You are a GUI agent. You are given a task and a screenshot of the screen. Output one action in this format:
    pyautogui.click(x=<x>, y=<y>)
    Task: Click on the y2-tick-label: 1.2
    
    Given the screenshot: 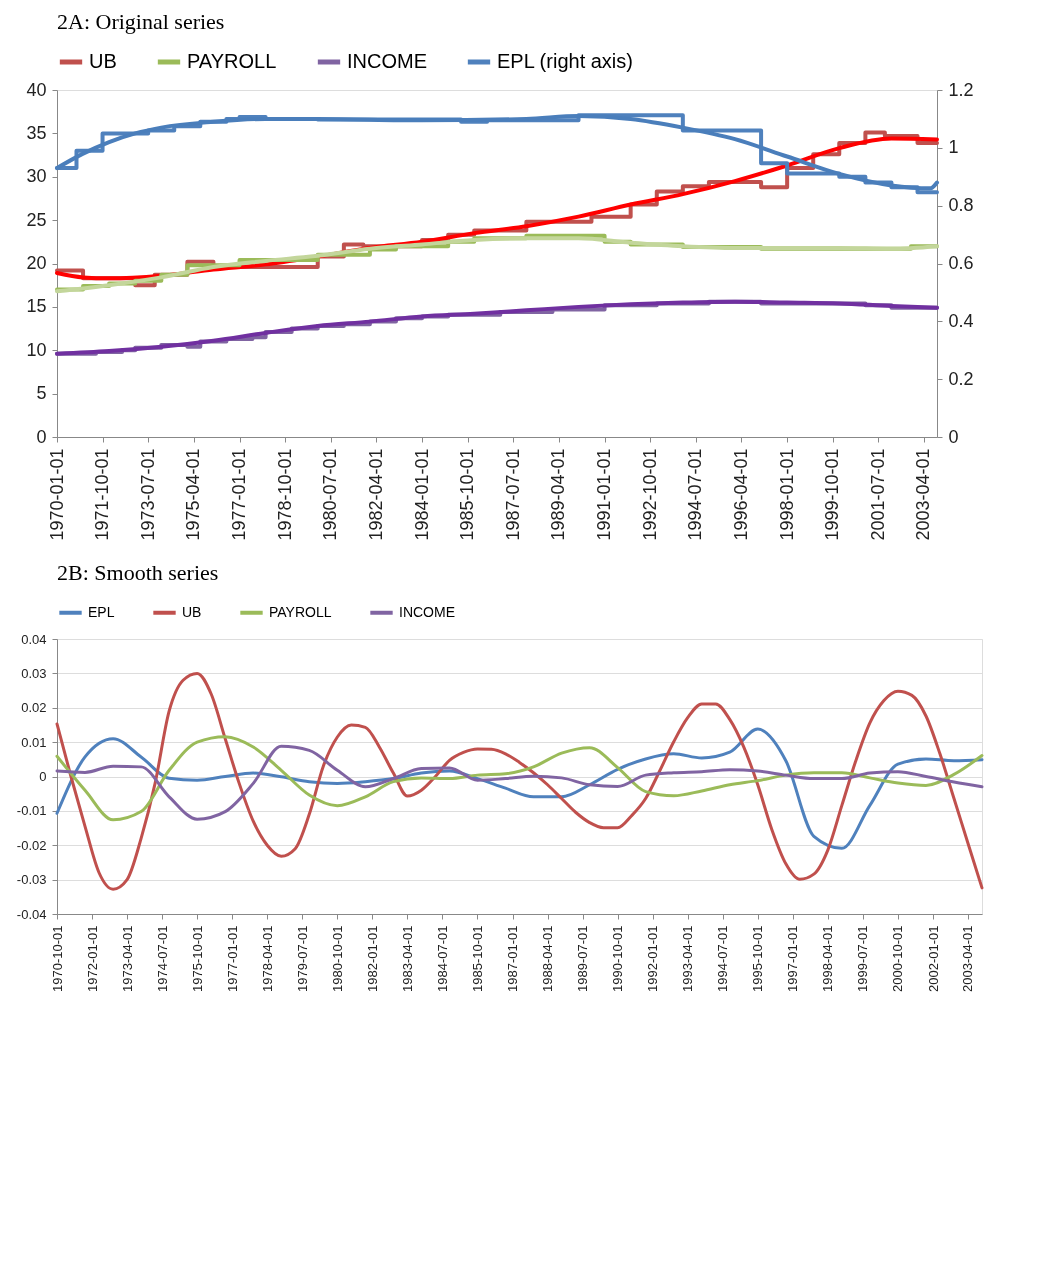 What is the action you would take?
    pyautogui.click(x=961, y=89)
    